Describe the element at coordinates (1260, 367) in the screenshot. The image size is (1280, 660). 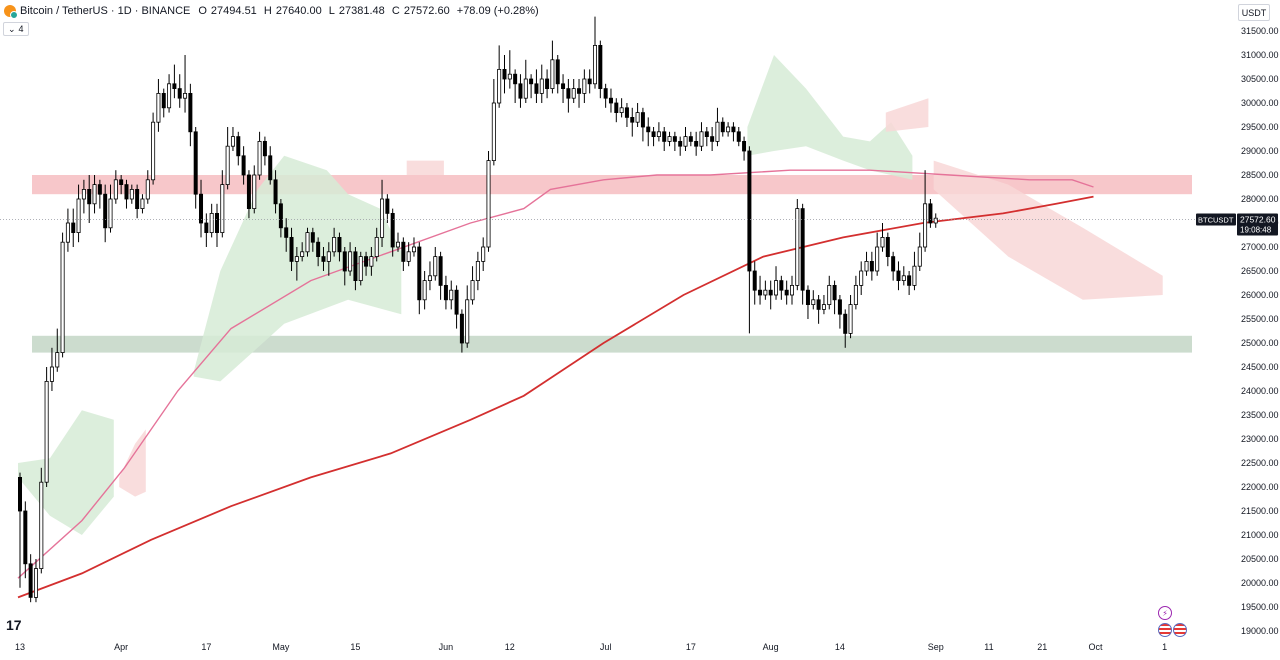
I see `y-tick-label: 24500.00` at that location.